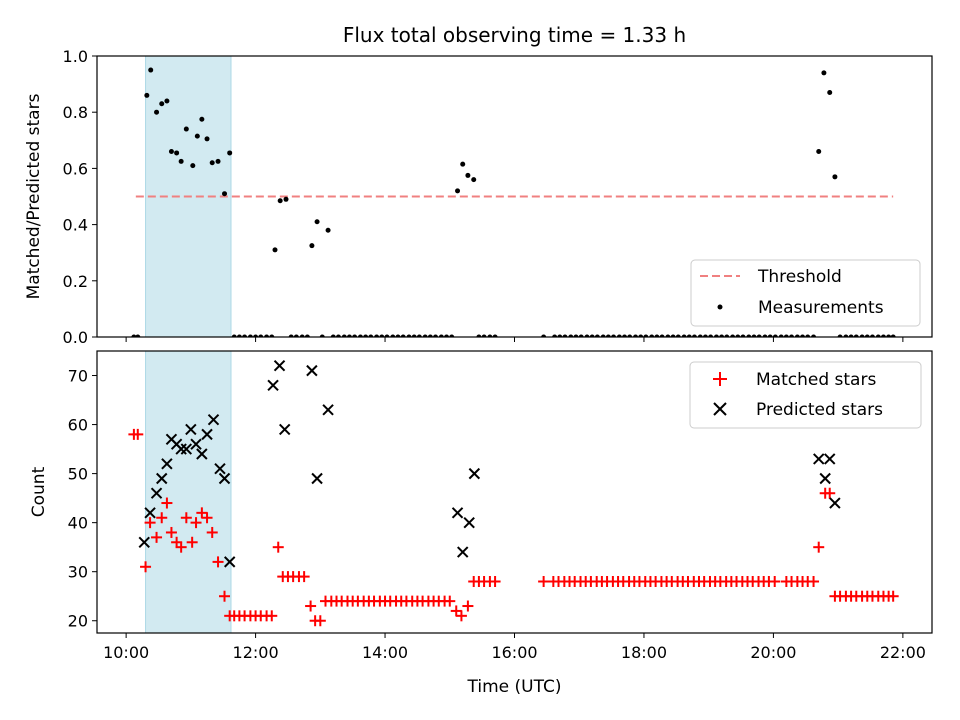 The width and height of the screenshot is (960, 720). What do you see at coordinates (75, 56) in the screenshot?
I see `y-tick-label: 1.0` at bounding box center [75, 56].